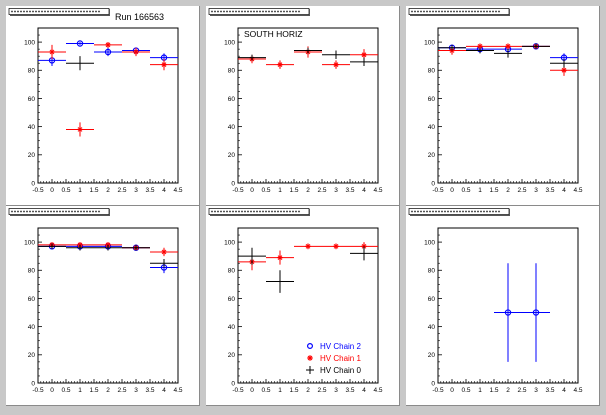 The image size is (606, 415). Describe the element at coordinates (273, 34) in the screenshot. I see `plot-annotation: SOUTH HORIZ` at that location.